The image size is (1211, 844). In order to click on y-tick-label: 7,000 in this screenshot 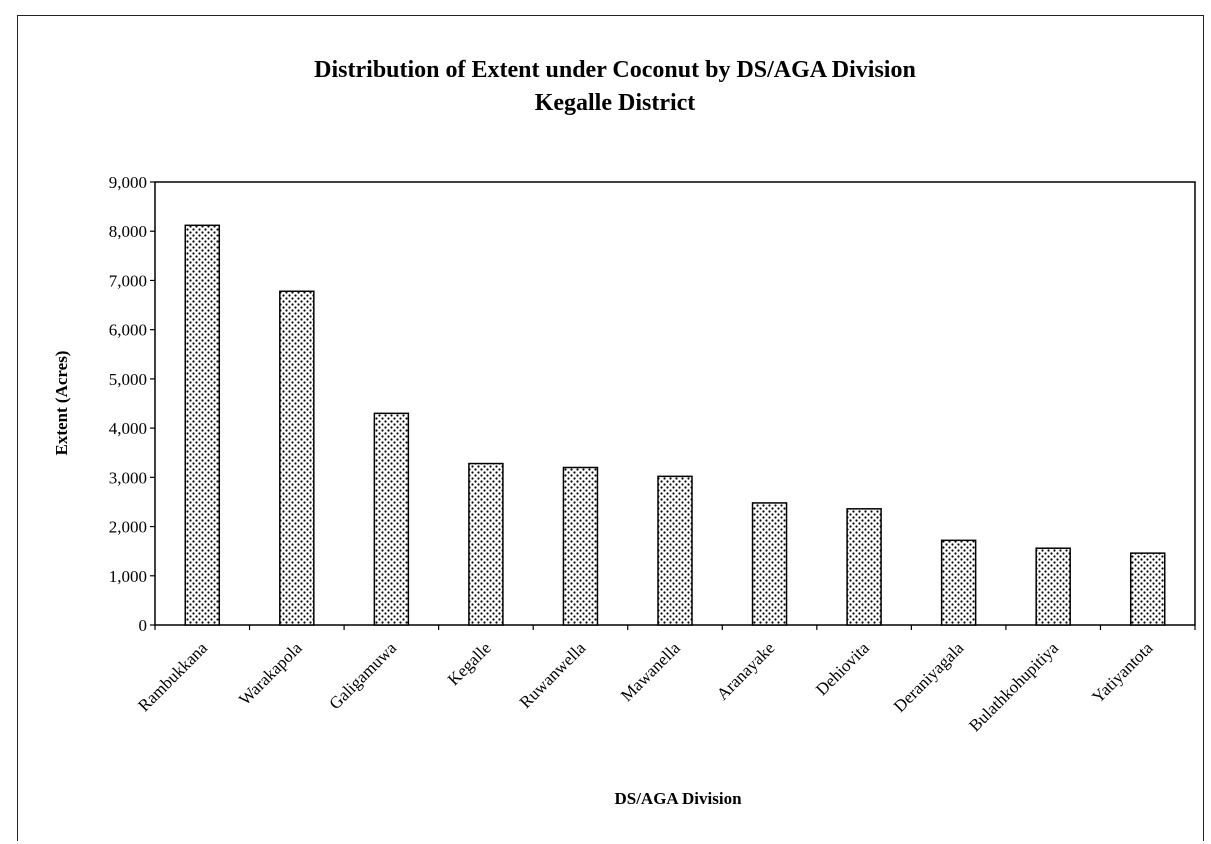, I will do `click(128, 280)`.